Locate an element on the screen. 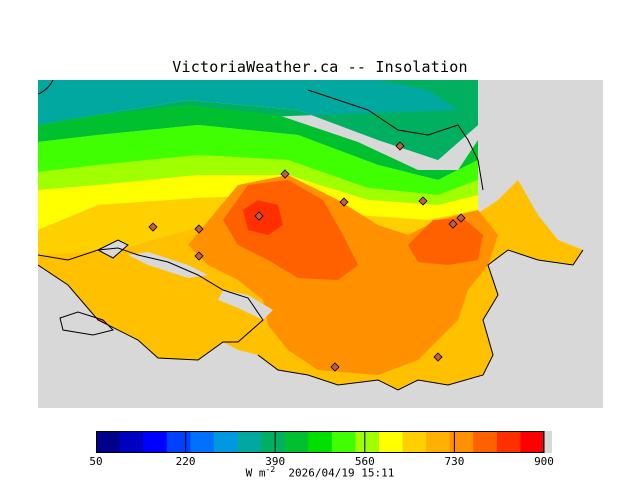  band-lightgreen is located at coordinates (258, 160).